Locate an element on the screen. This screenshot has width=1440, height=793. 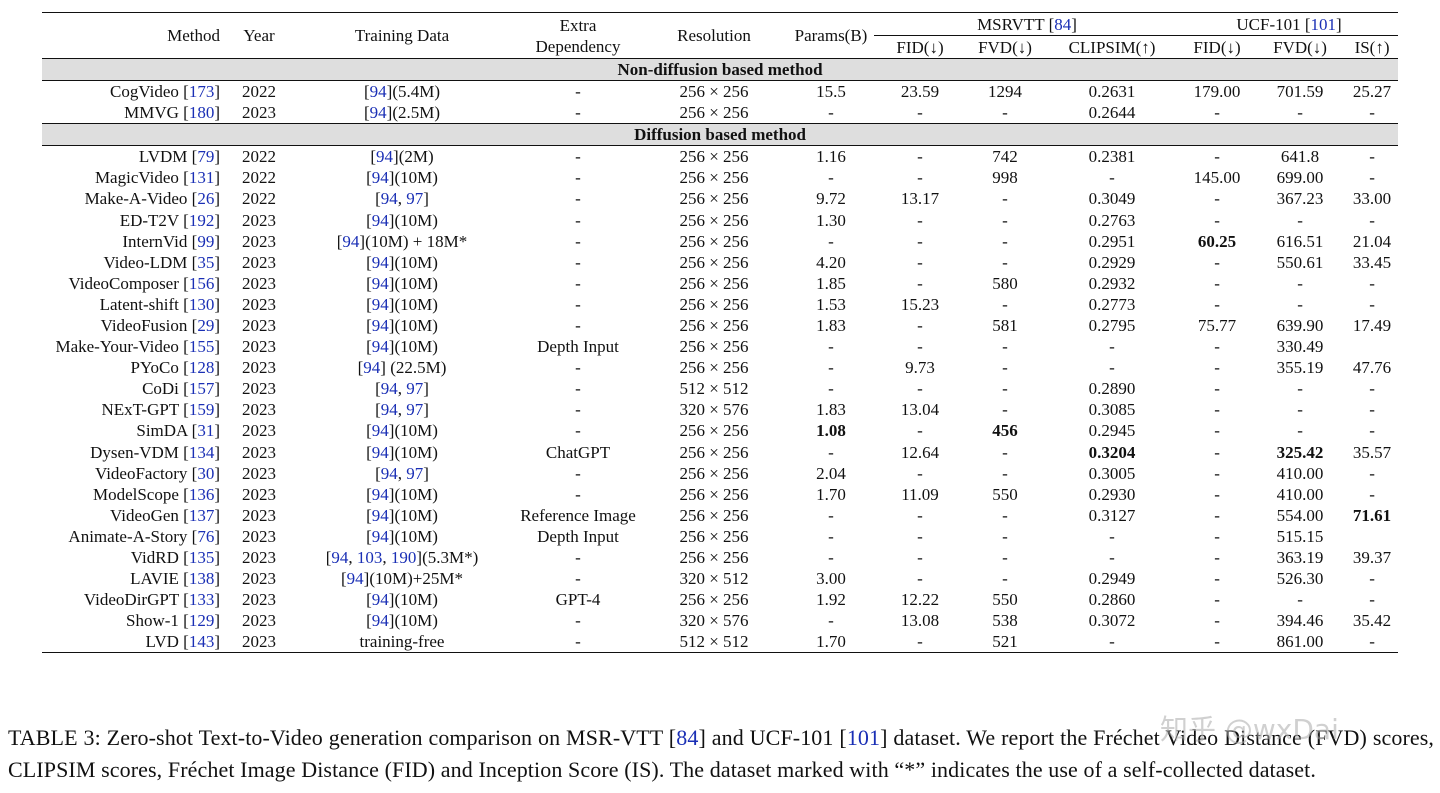
cell-ucf-fid: - is located at coordinates (1217, 600).